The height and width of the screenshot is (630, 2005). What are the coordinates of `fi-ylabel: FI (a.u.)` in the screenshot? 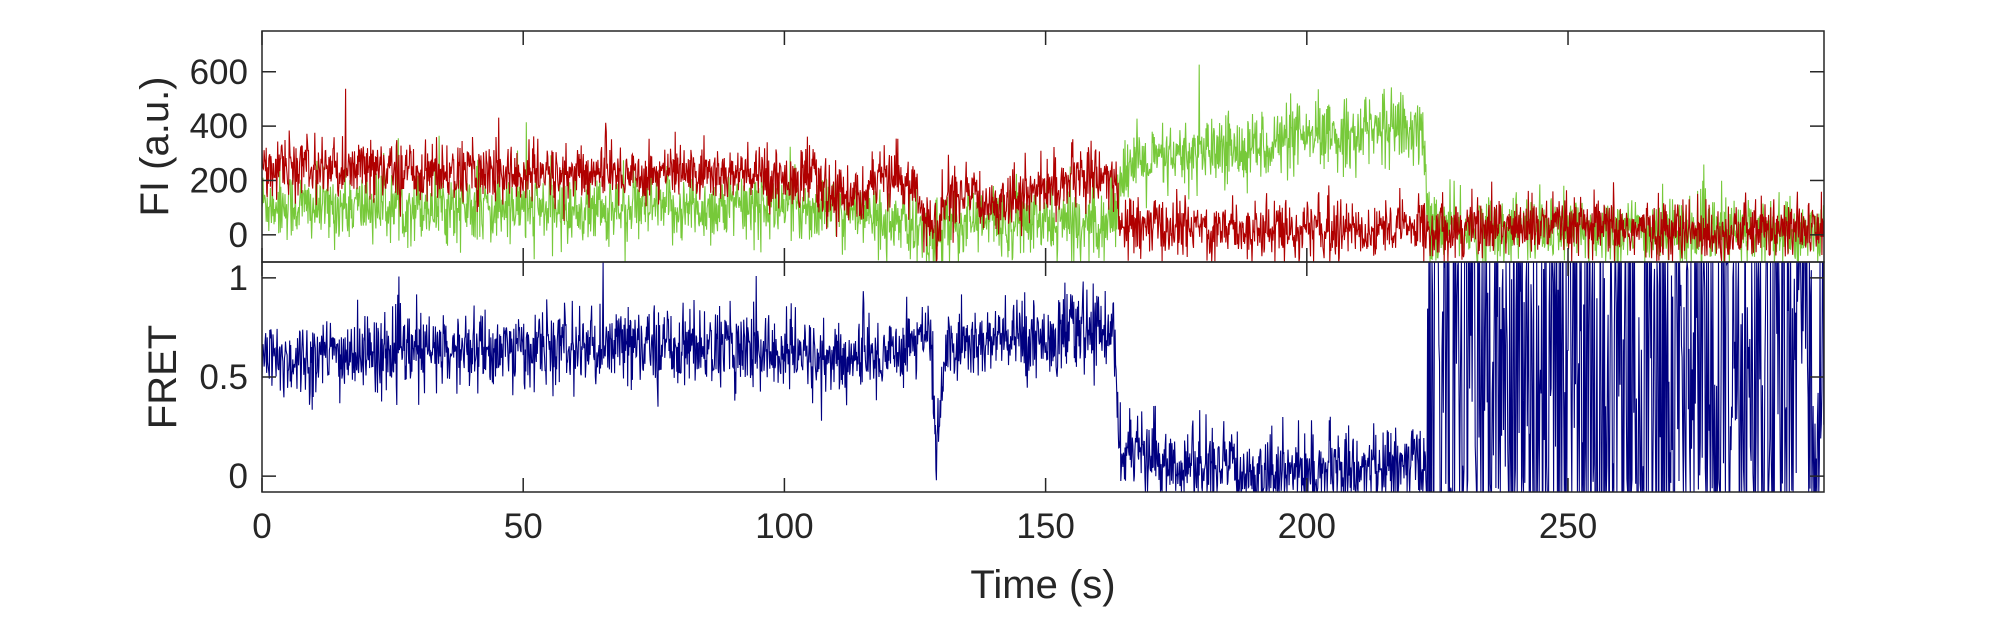 It's located at (155, 146).